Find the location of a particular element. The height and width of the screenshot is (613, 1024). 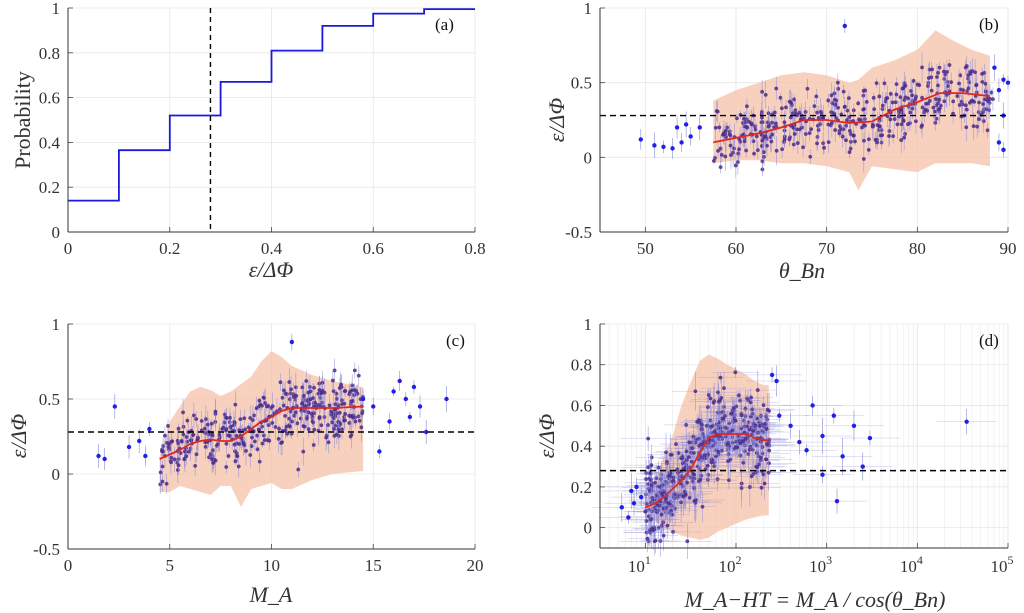

x-tick-label: 0.8 is located at coordinates (474, 248).